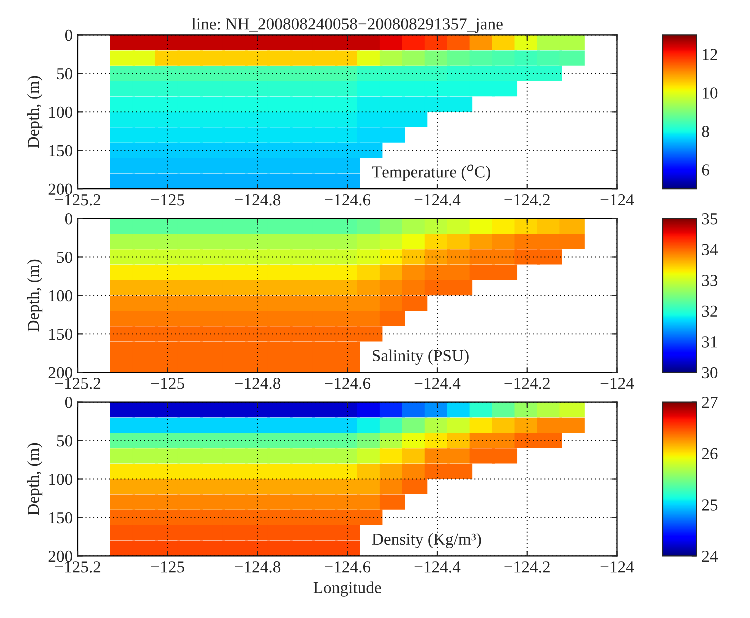 The width and height of the screenshot is (750, 618). I want to click on x-axis-title: Longitude, so click(348, 589).